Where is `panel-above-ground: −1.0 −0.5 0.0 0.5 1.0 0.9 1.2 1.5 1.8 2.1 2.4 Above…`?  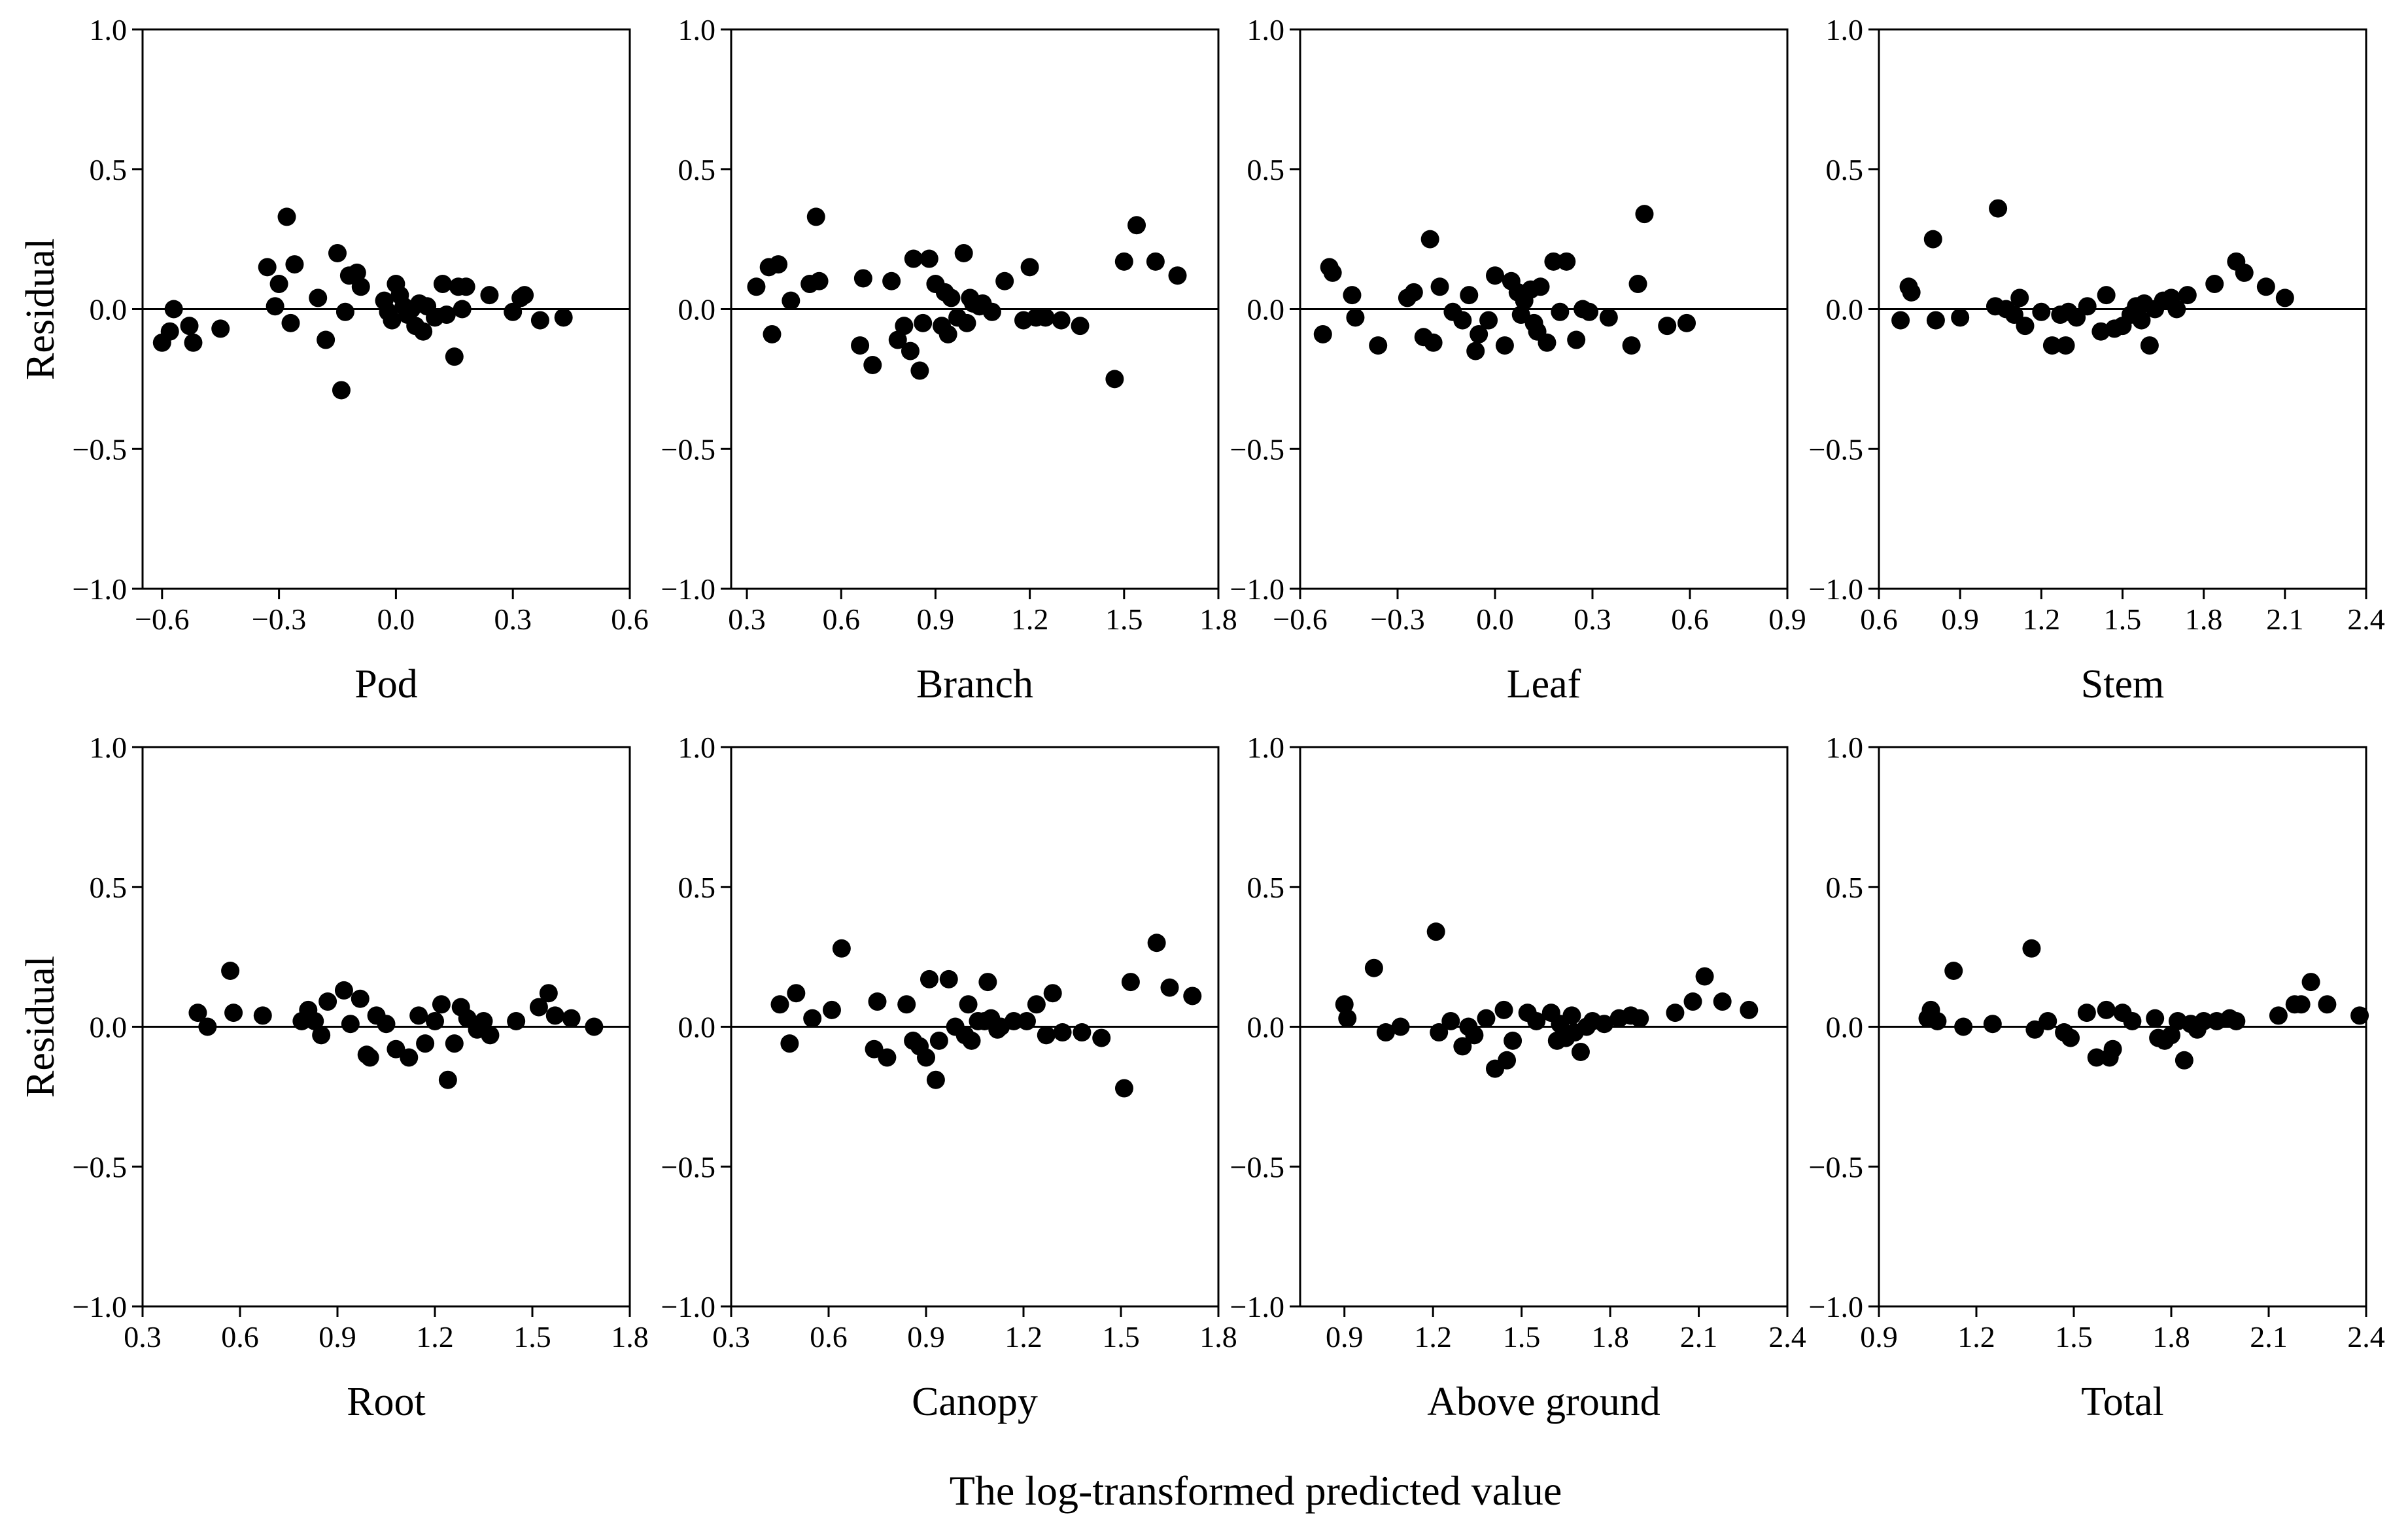
panel-above-ground: −1.0 −0.5 0.0 0.5 1.0 0.9 1.2 1.5 1.8 2.1 2.4 Above… is located at coordinates (1518, 1077).